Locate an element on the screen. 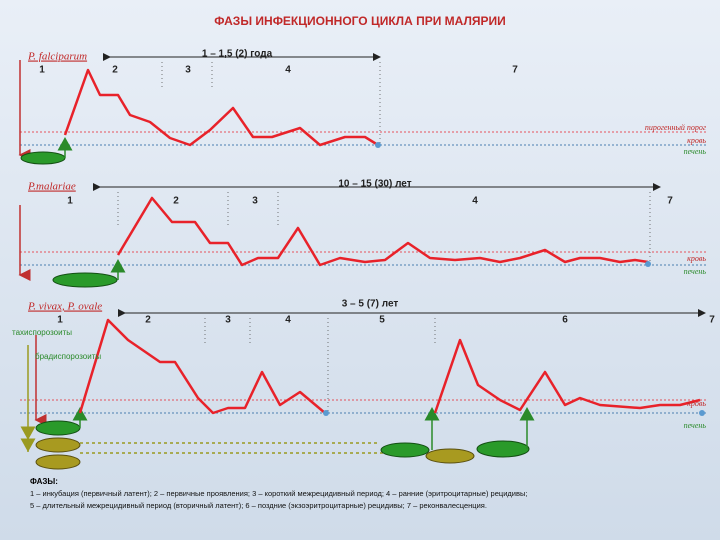  legend-heading: ФАЗЫ: is located at coordinates (44, 481).